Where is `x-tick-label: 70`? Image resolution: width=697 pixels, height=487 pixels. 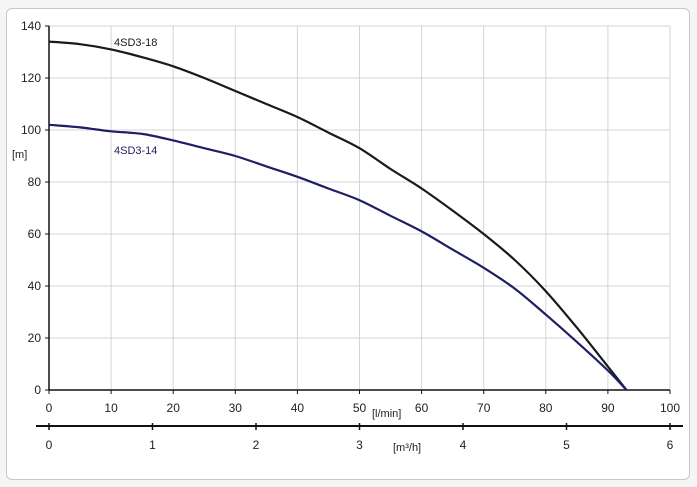
x-tick-label: 70 is located at coordinates (484, 408).